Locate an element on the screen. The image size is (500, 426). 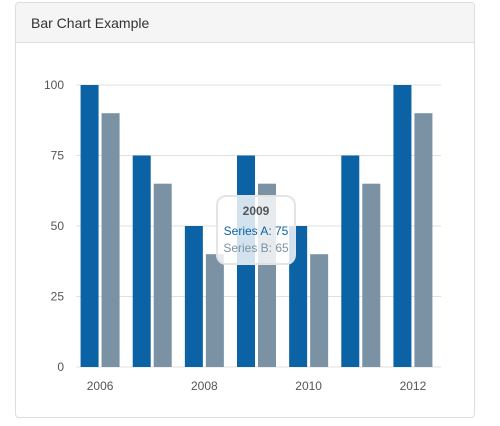
hover-tooltip: 2009 Series A: 75 Series B: 65 is located at coordinates (256, 230).